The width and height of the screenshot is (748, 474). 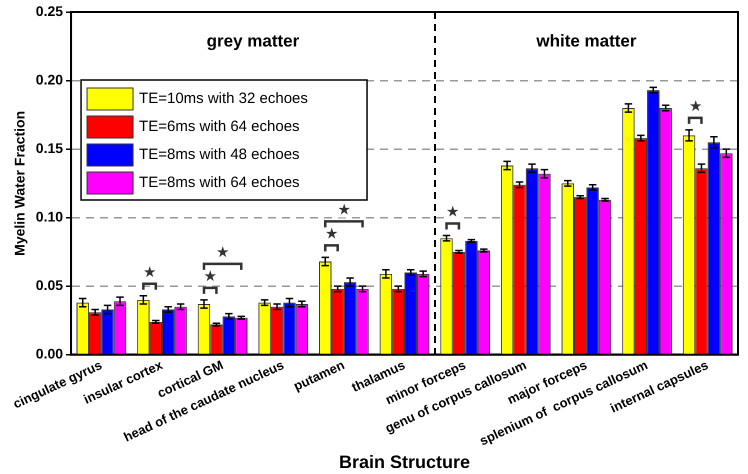 I want to click on y-tick-label: 0.15, so click(x=50, y=148).